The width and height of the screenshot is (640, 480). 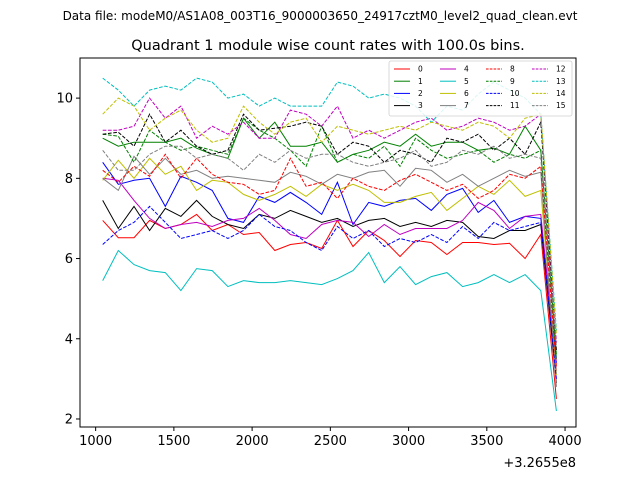 I want to click on y-tick-label: 6, so click(x=69, y=259).